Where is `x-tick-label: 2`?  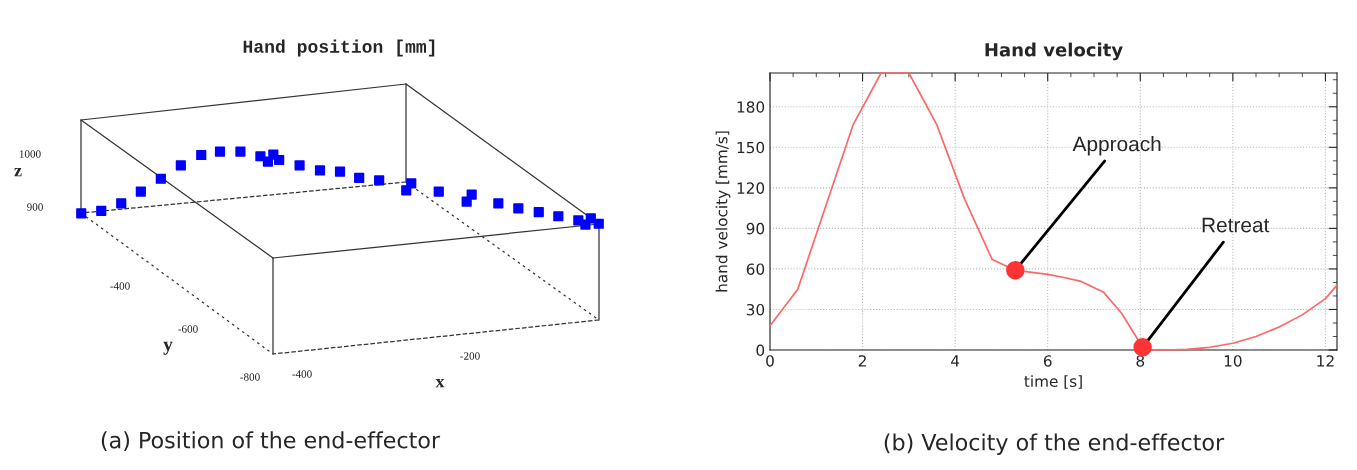 x-tick-label: 2 is located at coordinates (862, 361).